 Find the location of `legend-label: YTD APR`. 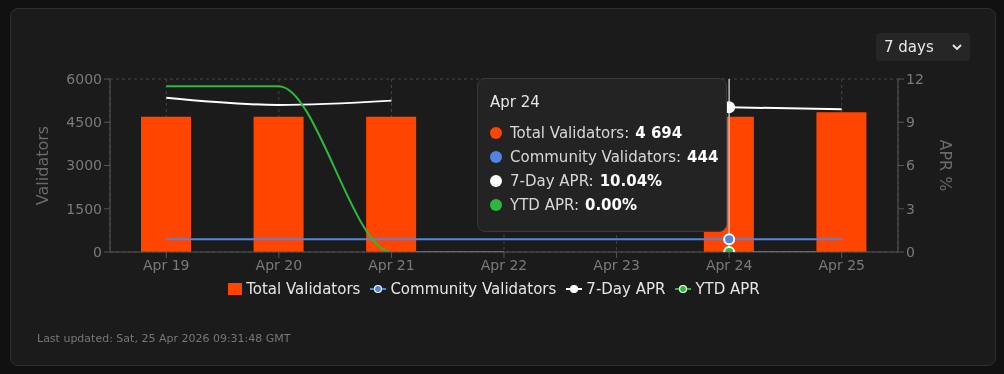

legend-label: YTD APR is located at coordinates (727, 289).